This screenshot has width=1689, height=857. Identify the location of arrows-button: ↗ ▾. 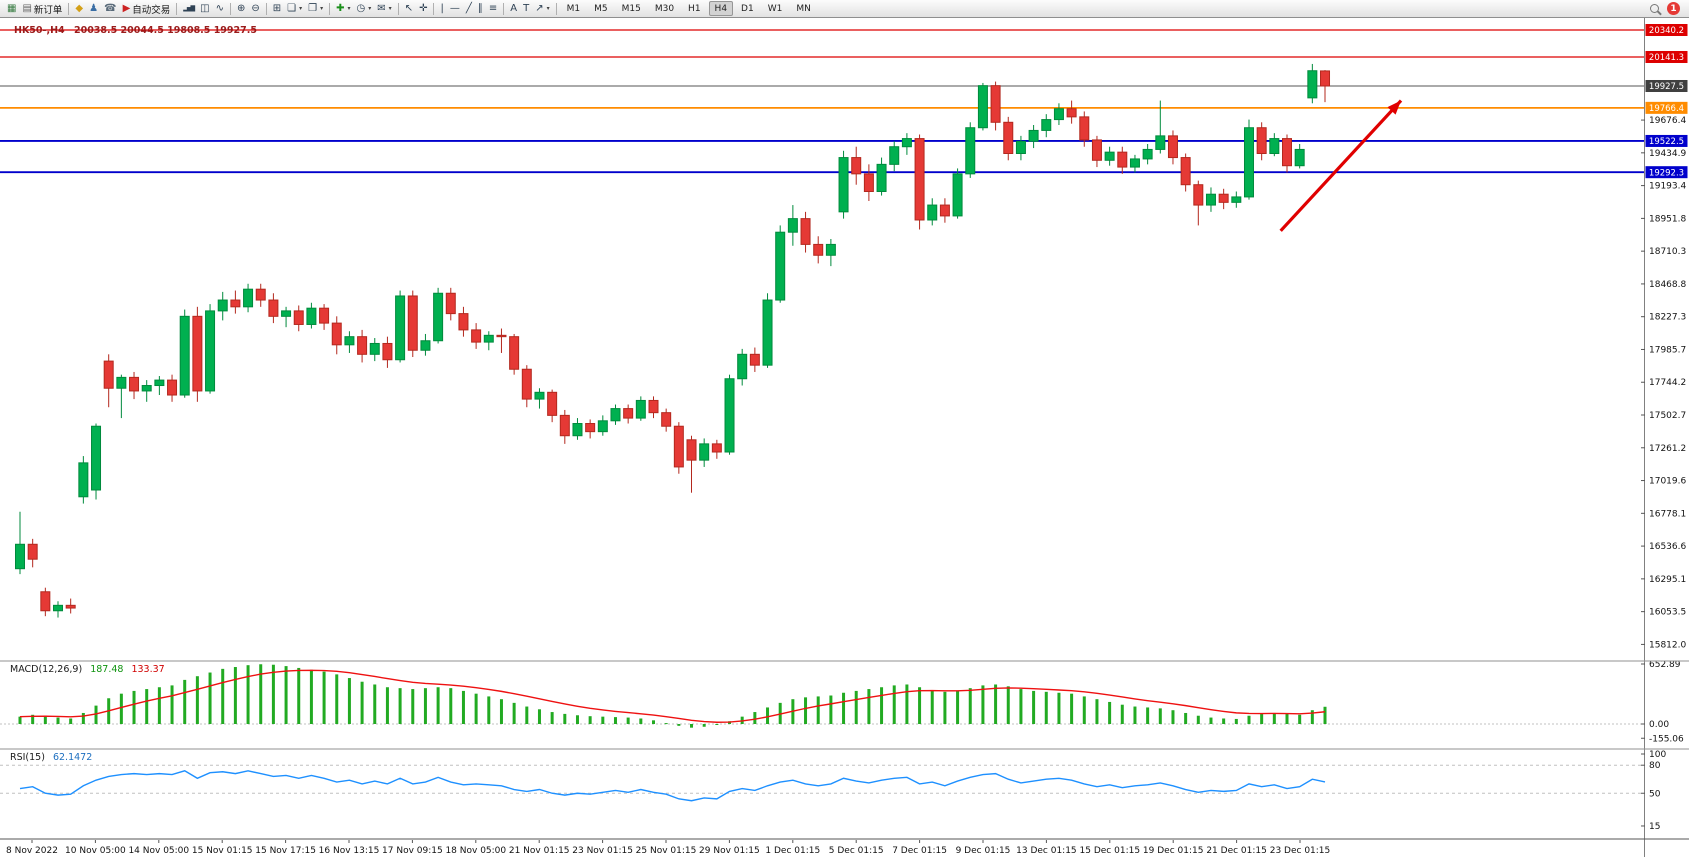
(542, 9).